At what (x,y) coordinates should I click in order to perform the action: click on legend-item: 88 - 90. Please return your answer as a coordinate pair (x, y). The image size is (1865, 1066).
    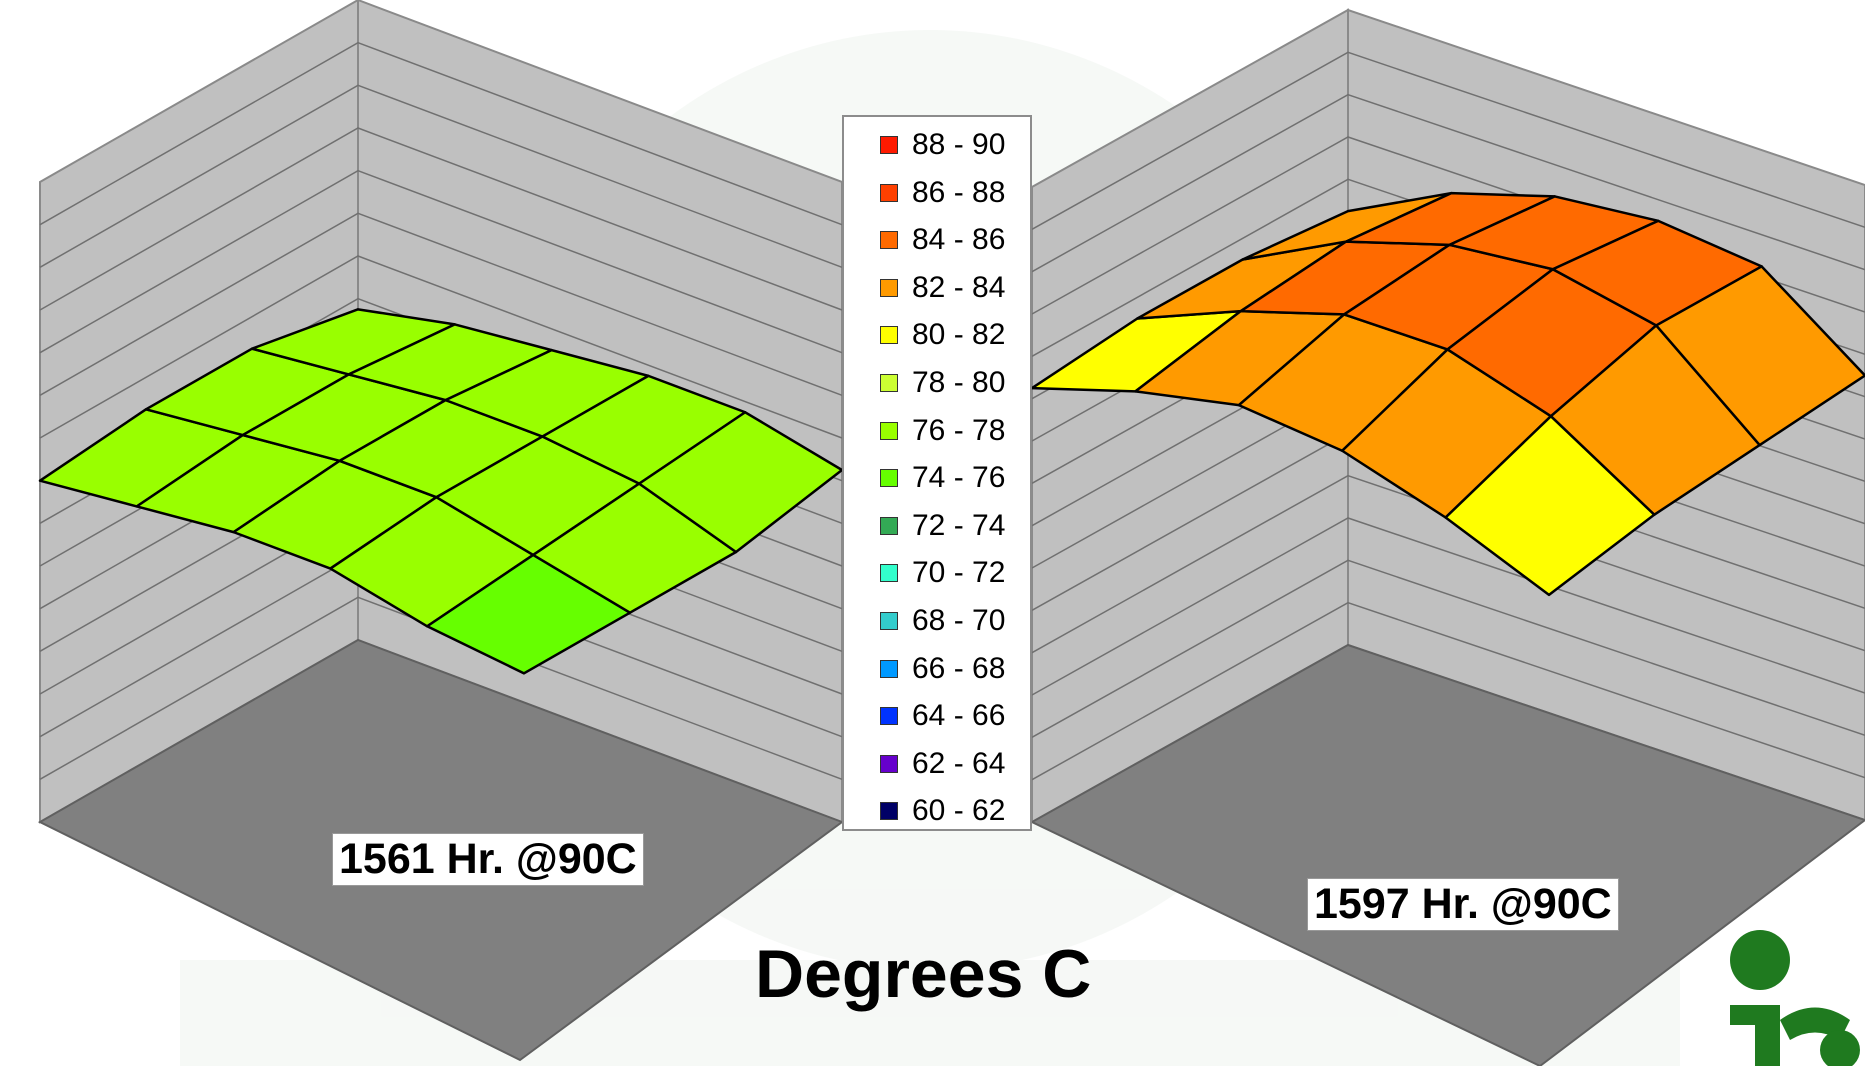
    Looking at the image, I should click on (943, 144).